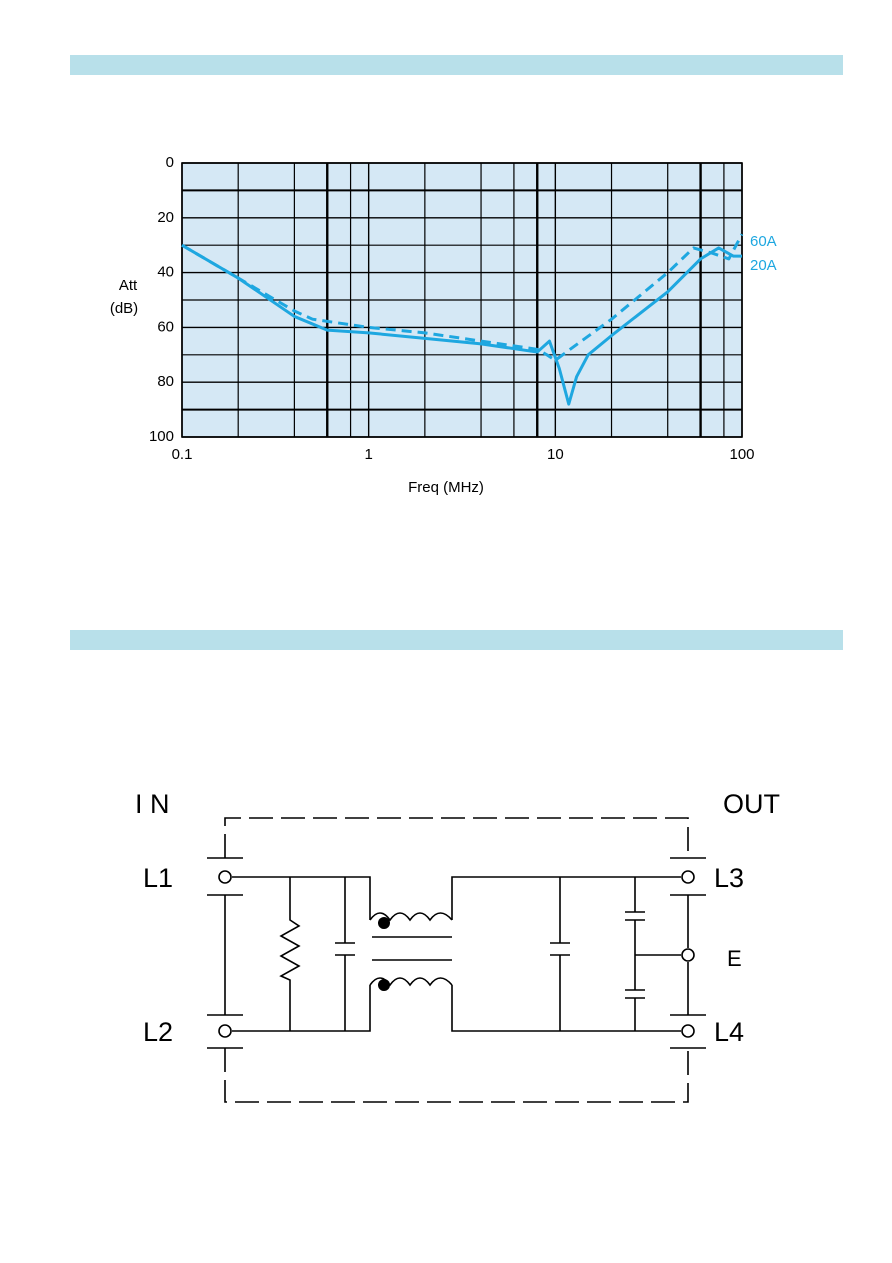  I want to click on x-tick-label: 1, so click(368, 454).